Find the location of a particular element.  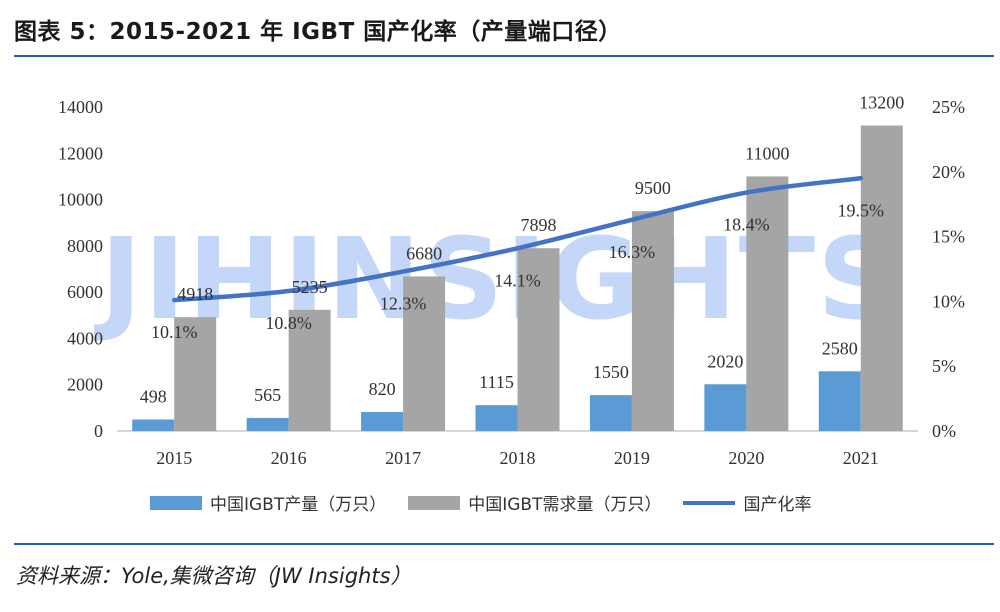

legend-label-production: 中国IGBT产量（万只） is located at coordinates (298, 505).